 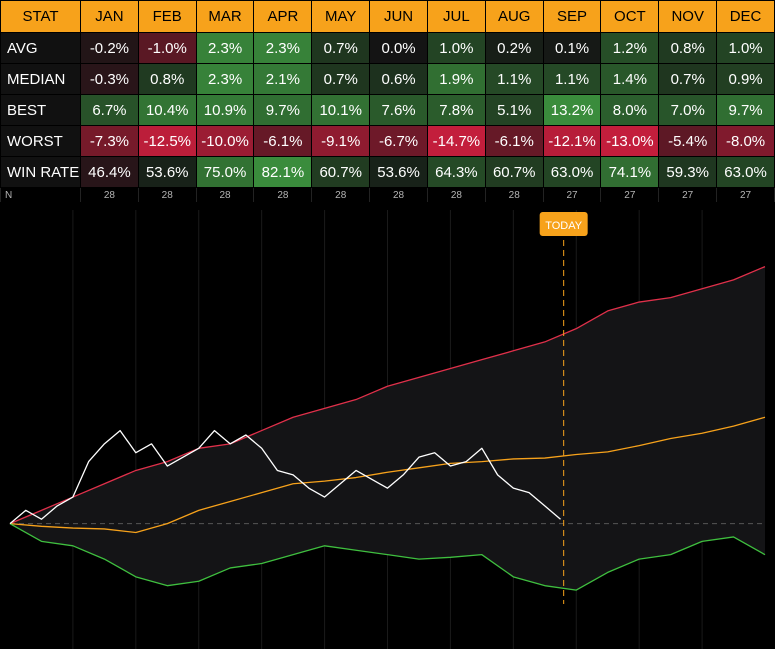 I want to click on table-cell: -9.1%, so click(x=341, y=141).